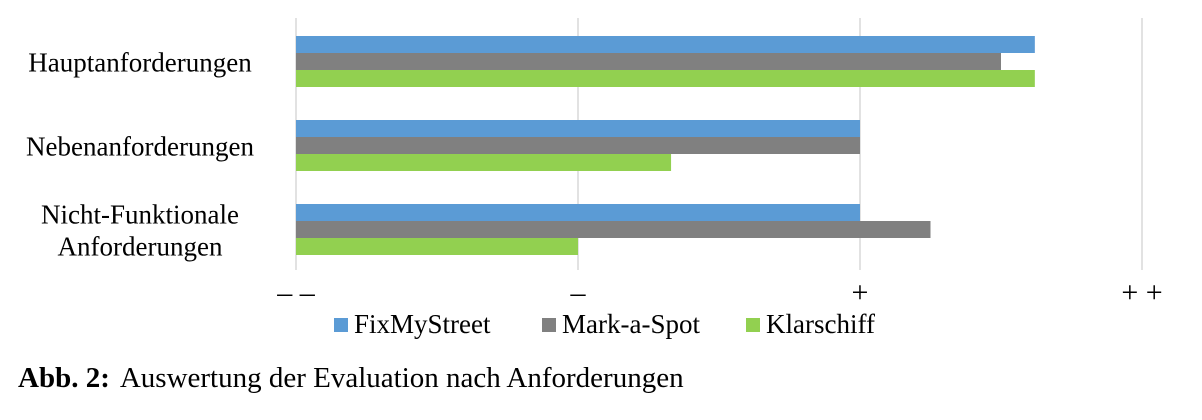 This screenshot has height=420, width=1202. What do you see at coordinates (296, 292) in the screenshot?
I see `x-tick-label-0: – –` at bounding box center [296, 292].